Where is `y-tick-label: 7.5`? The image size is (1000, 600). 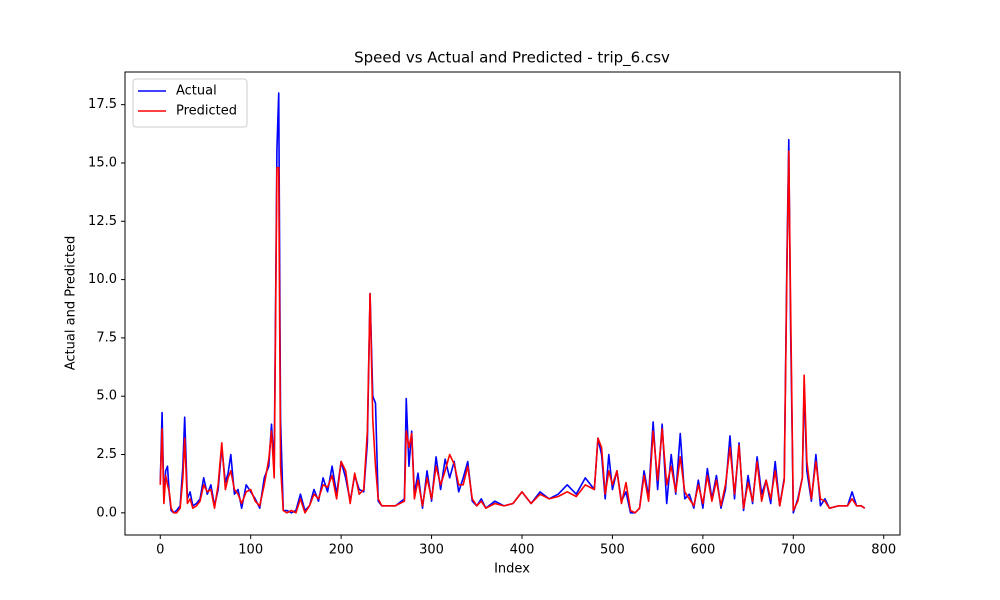 y-tick-label: 7.5 is located at coordinates (106, 337).